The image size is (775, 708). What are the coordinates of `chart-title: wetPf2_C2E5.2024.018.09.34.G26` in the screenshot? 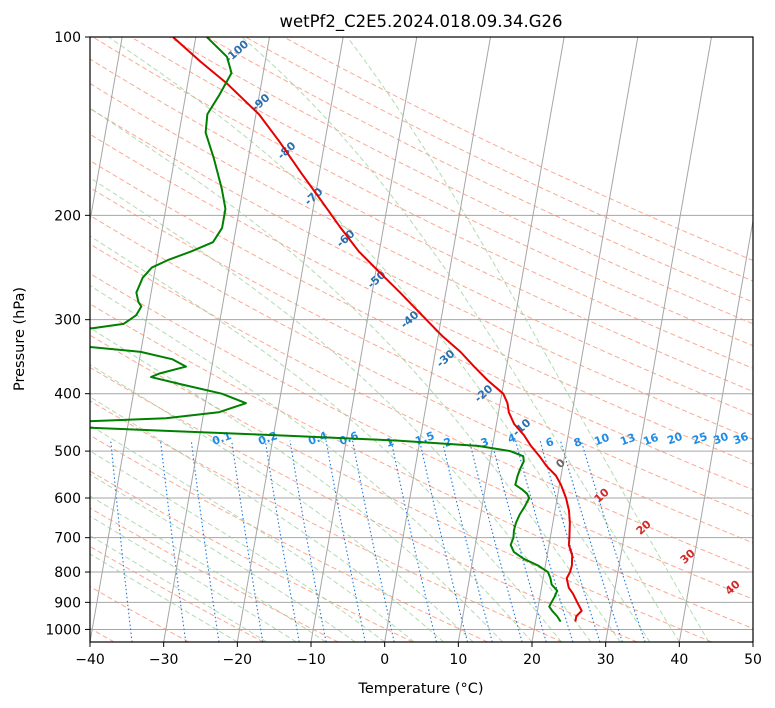 It's located at (420, 22).